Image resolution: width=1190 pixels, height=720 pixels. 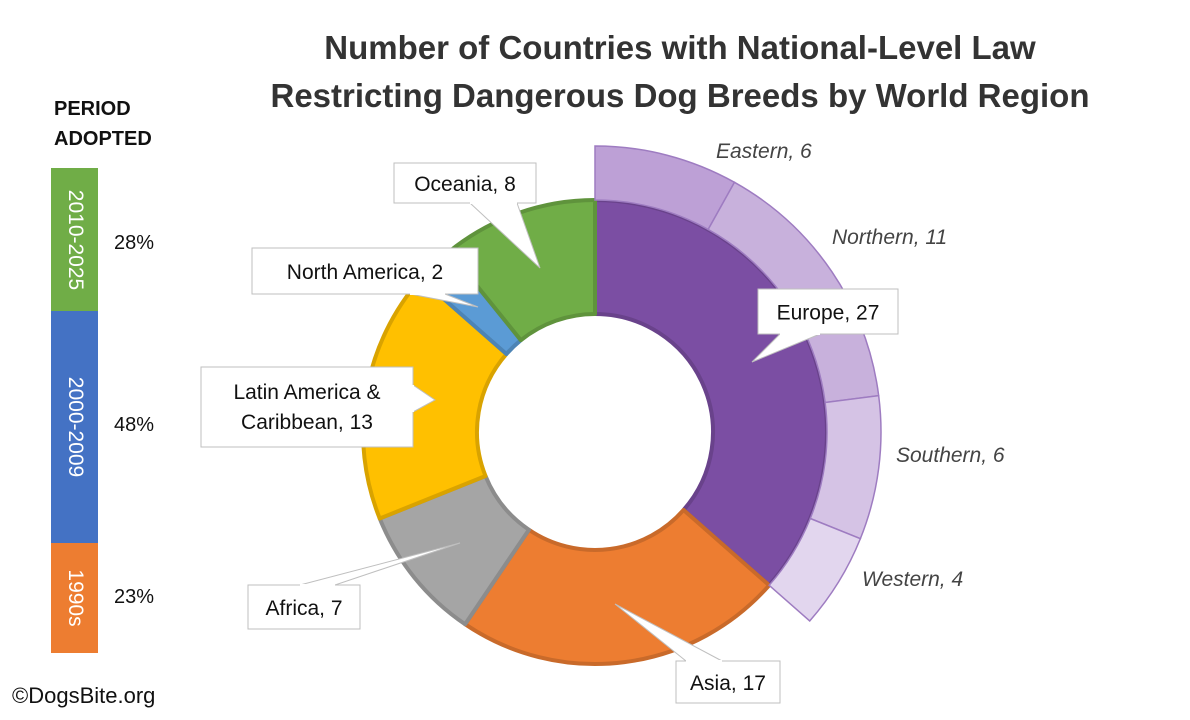 I want to click on period-percent-1990s: 23%, so click(x=134, y=597).